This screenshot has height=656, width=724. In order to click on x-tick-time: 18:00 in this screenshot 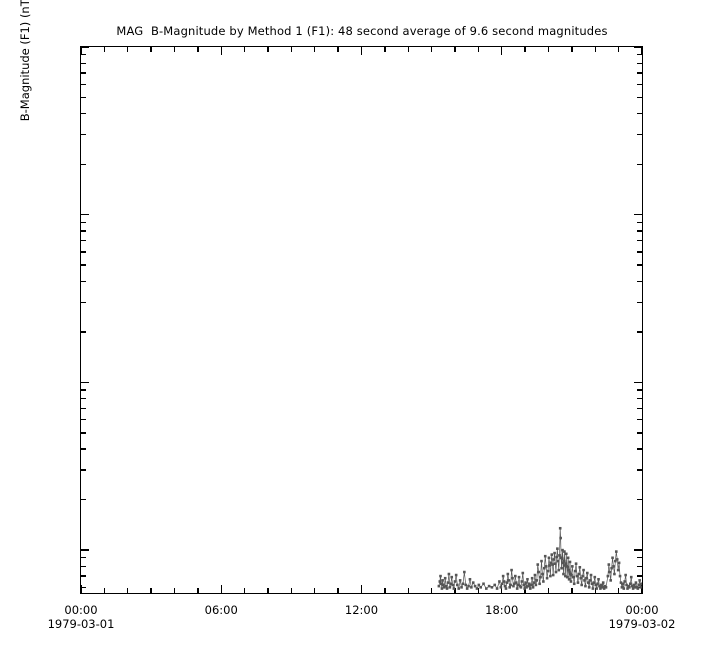, I will do `click(502, 610)`.